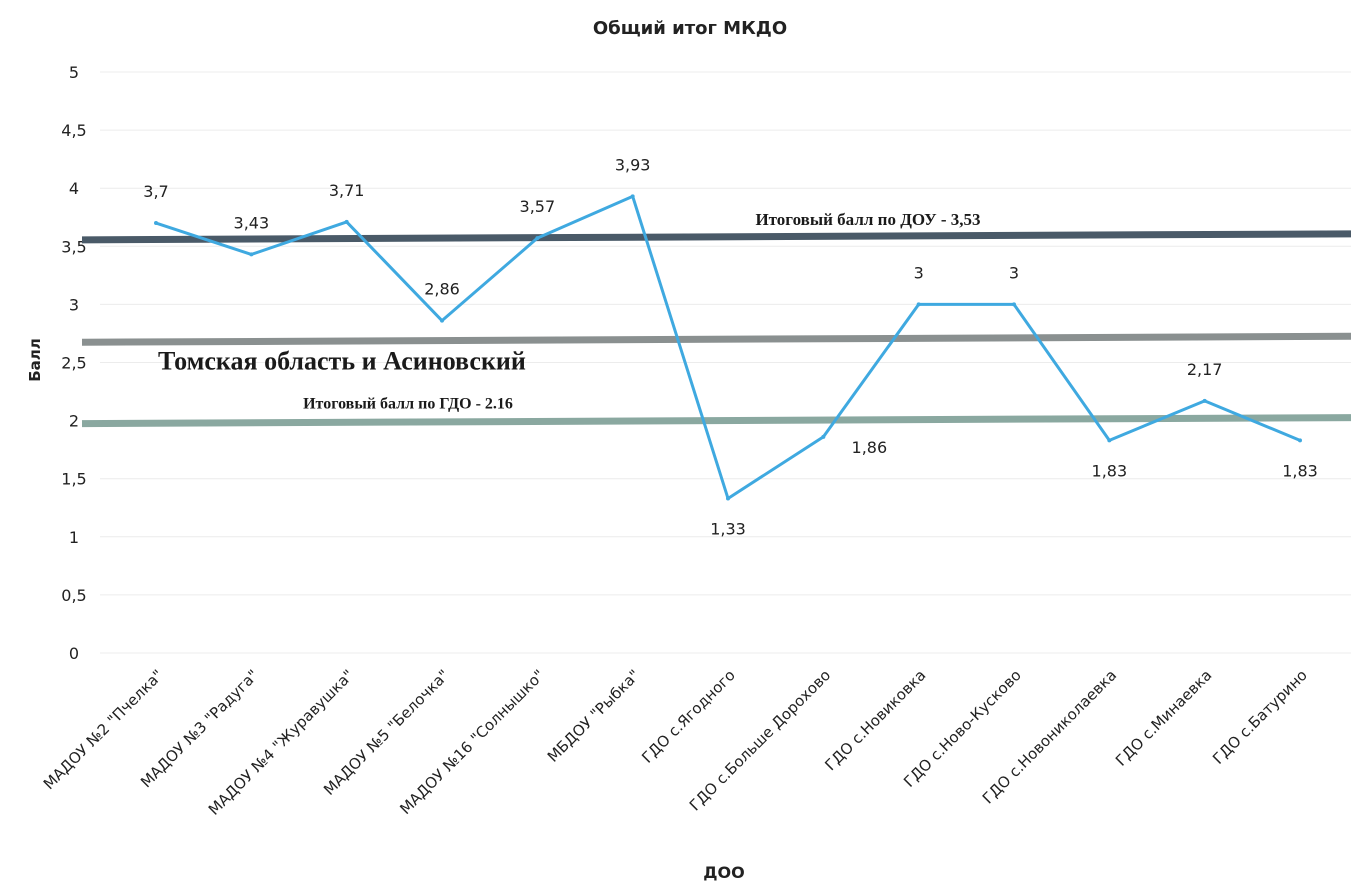 The image size is (1351, 886). What do you see at coordinates (73, 595) in the screenshot?
I see `y-tick-label: 0,5` at bounding box center [73, 595].